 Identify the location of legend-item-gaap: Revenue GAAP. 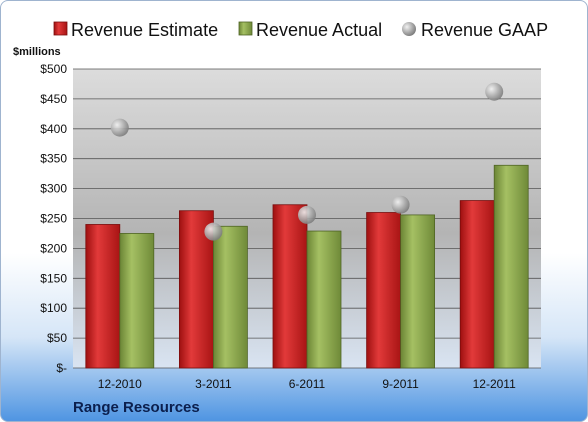
(475, 30).